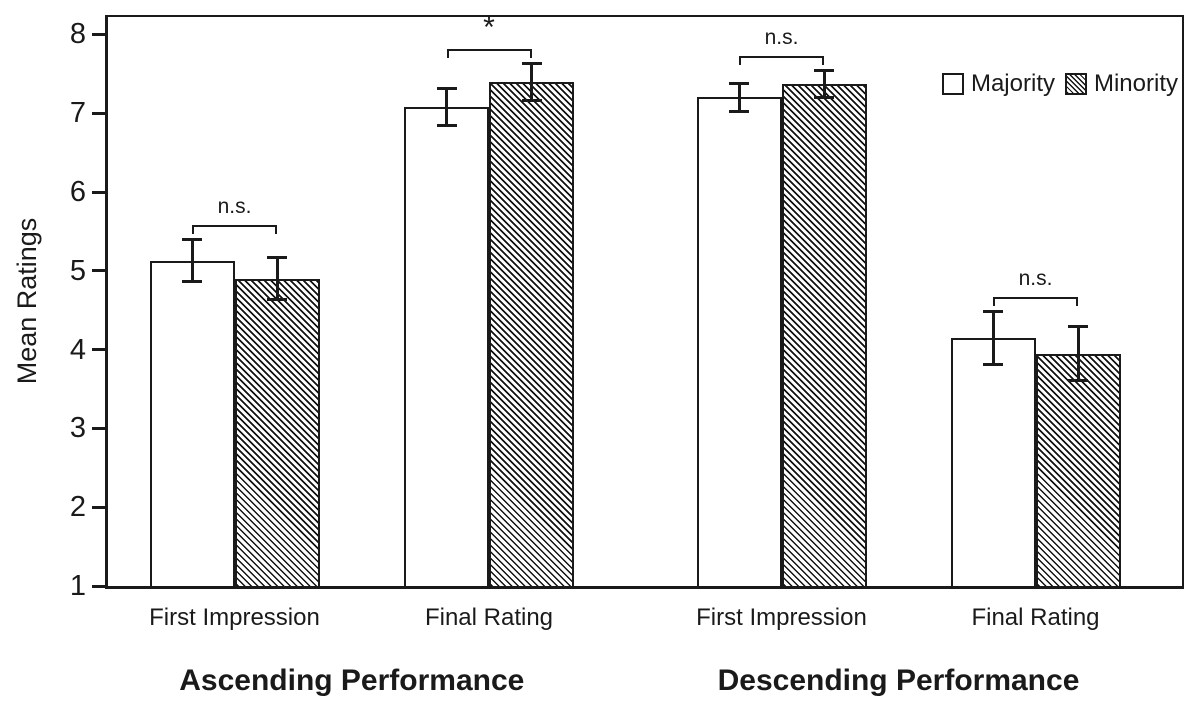  Describe the element at coordinates (77, 270) in the screenshot. I see `y-tick-label: 5` at that location.